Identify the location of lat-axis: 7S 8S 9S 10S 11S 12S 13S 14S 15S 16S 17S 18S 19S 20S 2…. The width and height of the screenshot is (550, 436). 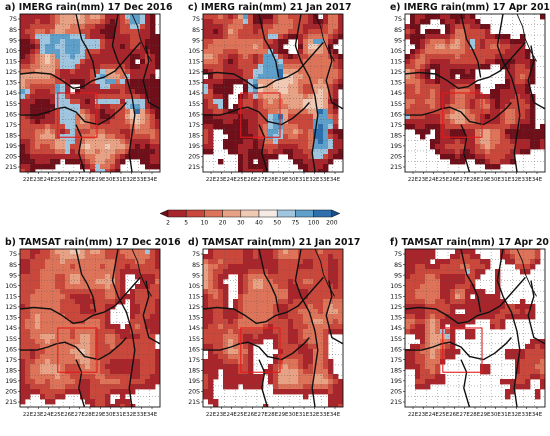
(12, 328).